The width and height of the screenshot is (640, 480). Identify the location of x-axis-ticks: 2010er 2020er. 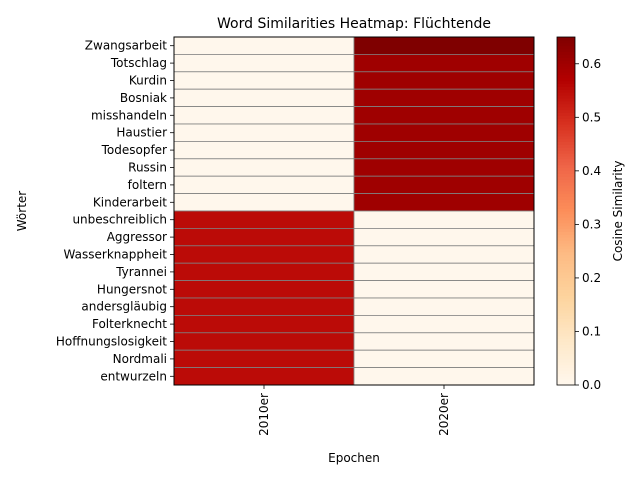
(354, 410).